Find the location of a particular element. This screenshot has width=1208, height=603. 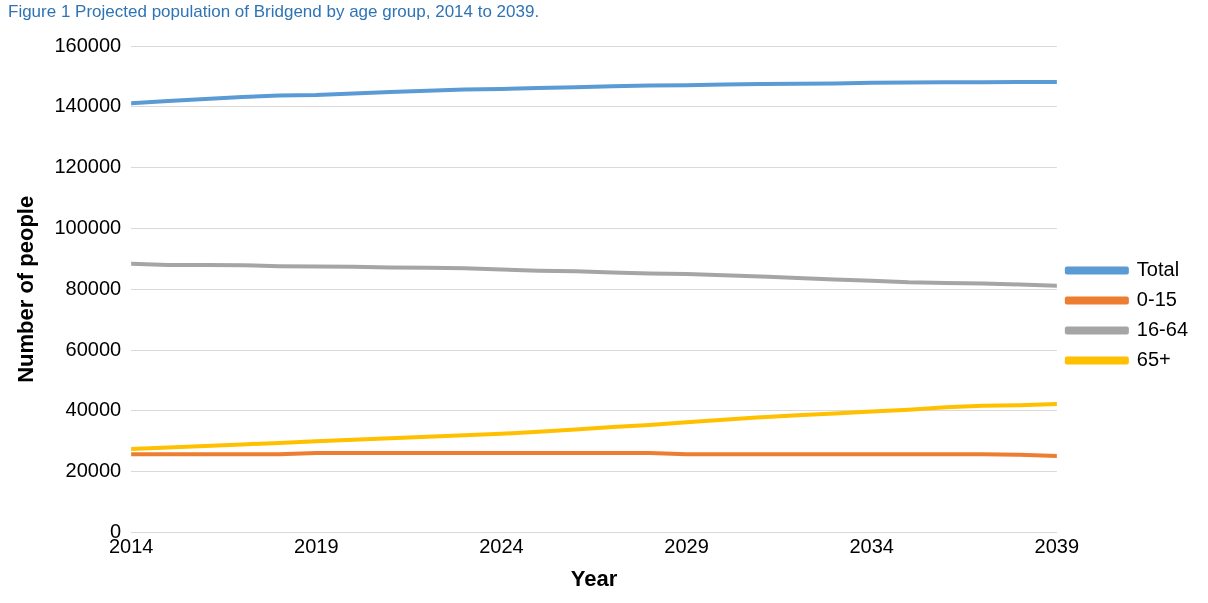

y-tick-label: 40000 is located at coordinates (93, 409).